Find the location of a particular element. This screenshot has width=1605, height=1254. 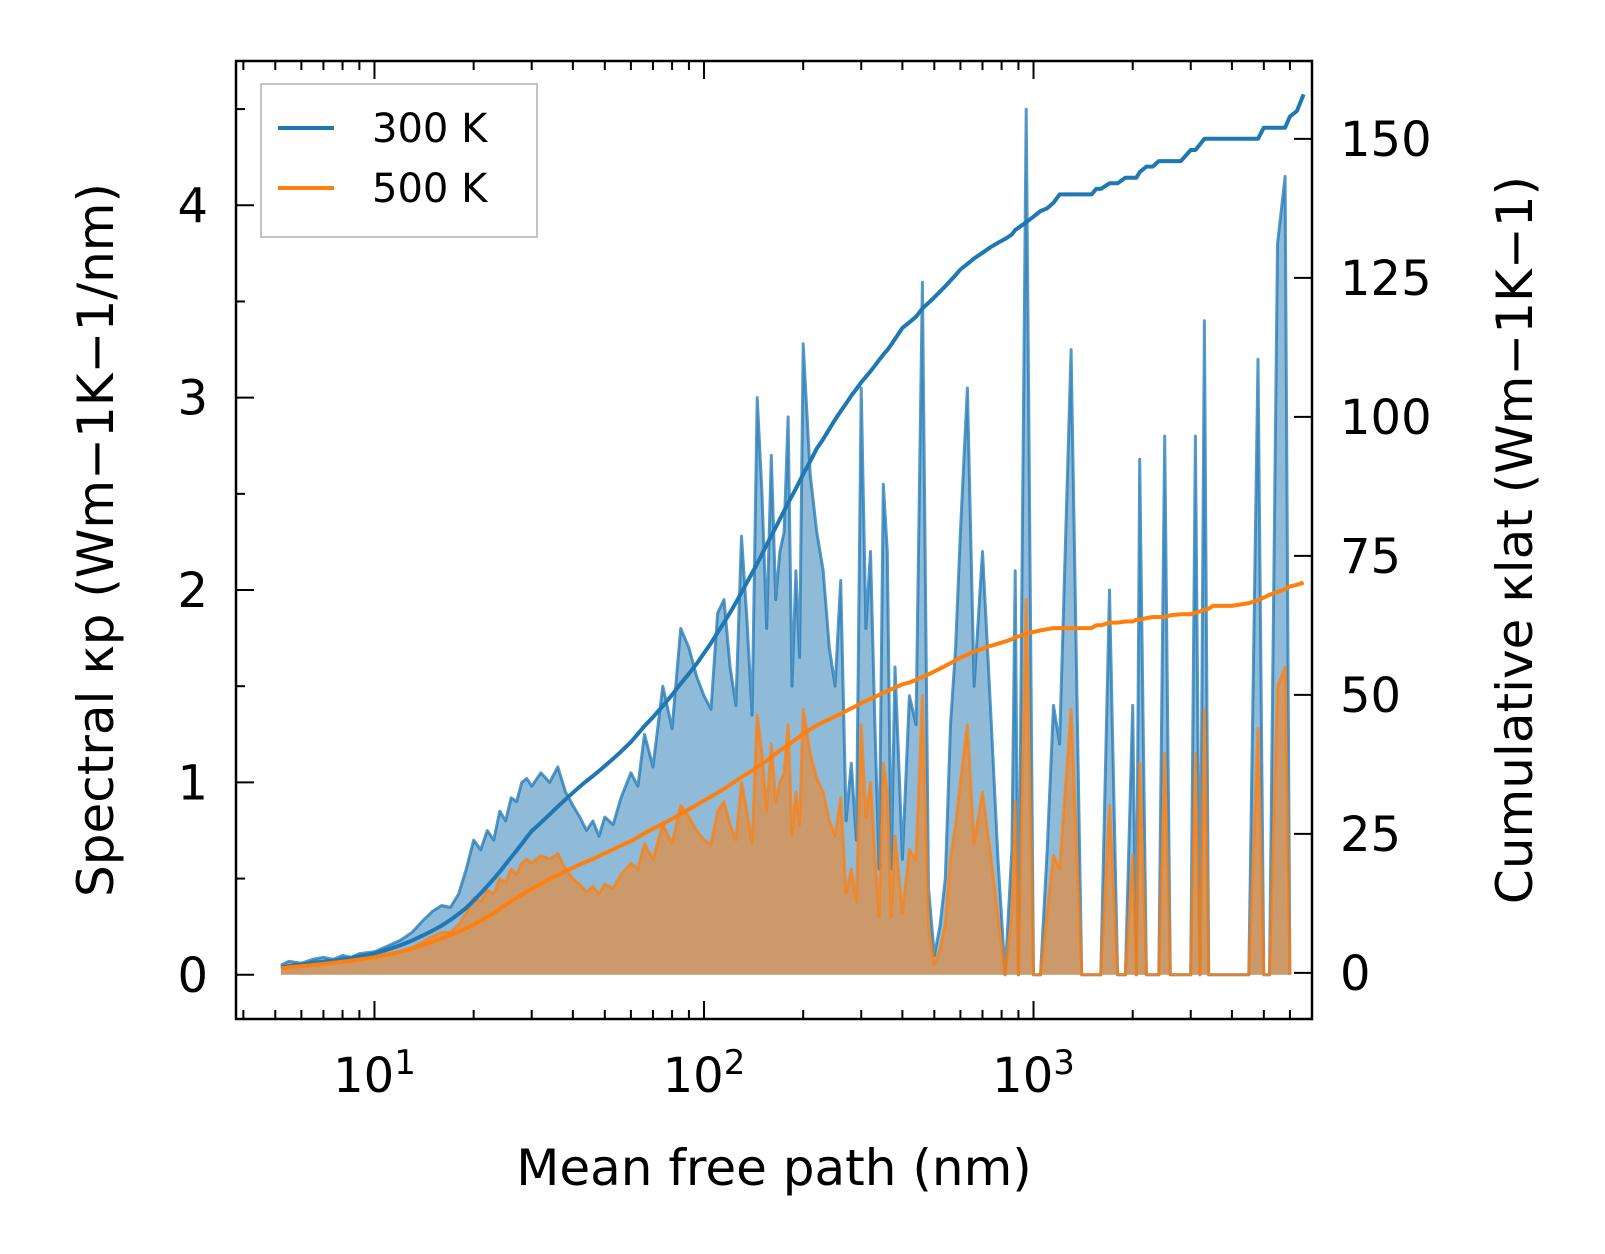

y-right-tick-label: 75 is located at coordinates (1370, 557).